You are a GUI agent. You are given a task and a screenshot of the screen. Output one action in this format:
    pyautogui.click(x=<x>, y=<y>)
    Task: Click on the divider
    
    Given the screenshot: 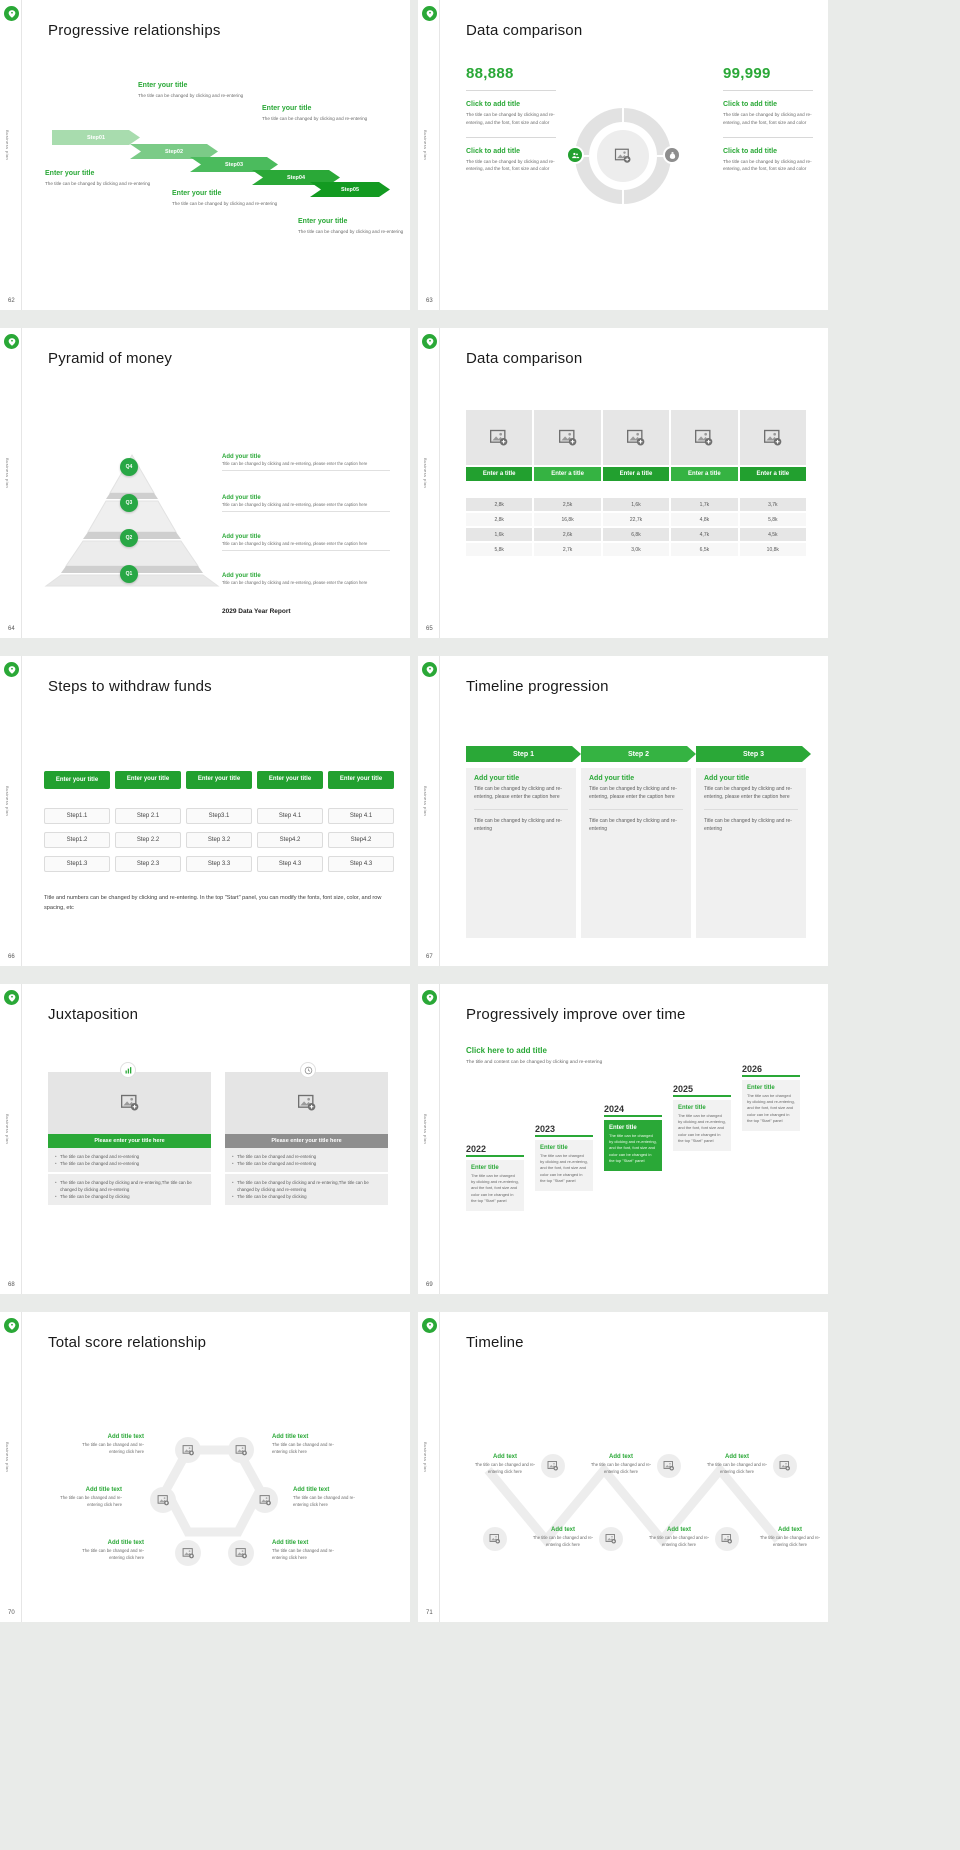 What is the action you would take?
    pyautogui.click(x=768, y=90)
    